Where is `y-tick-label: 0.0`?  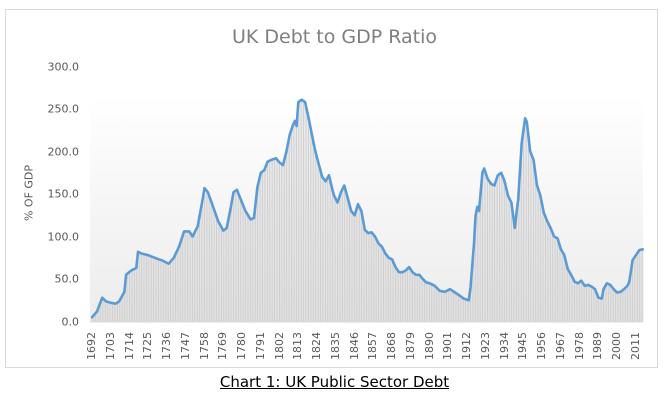 y-tick-label: 0.0 is located at coordinates (70, 321).